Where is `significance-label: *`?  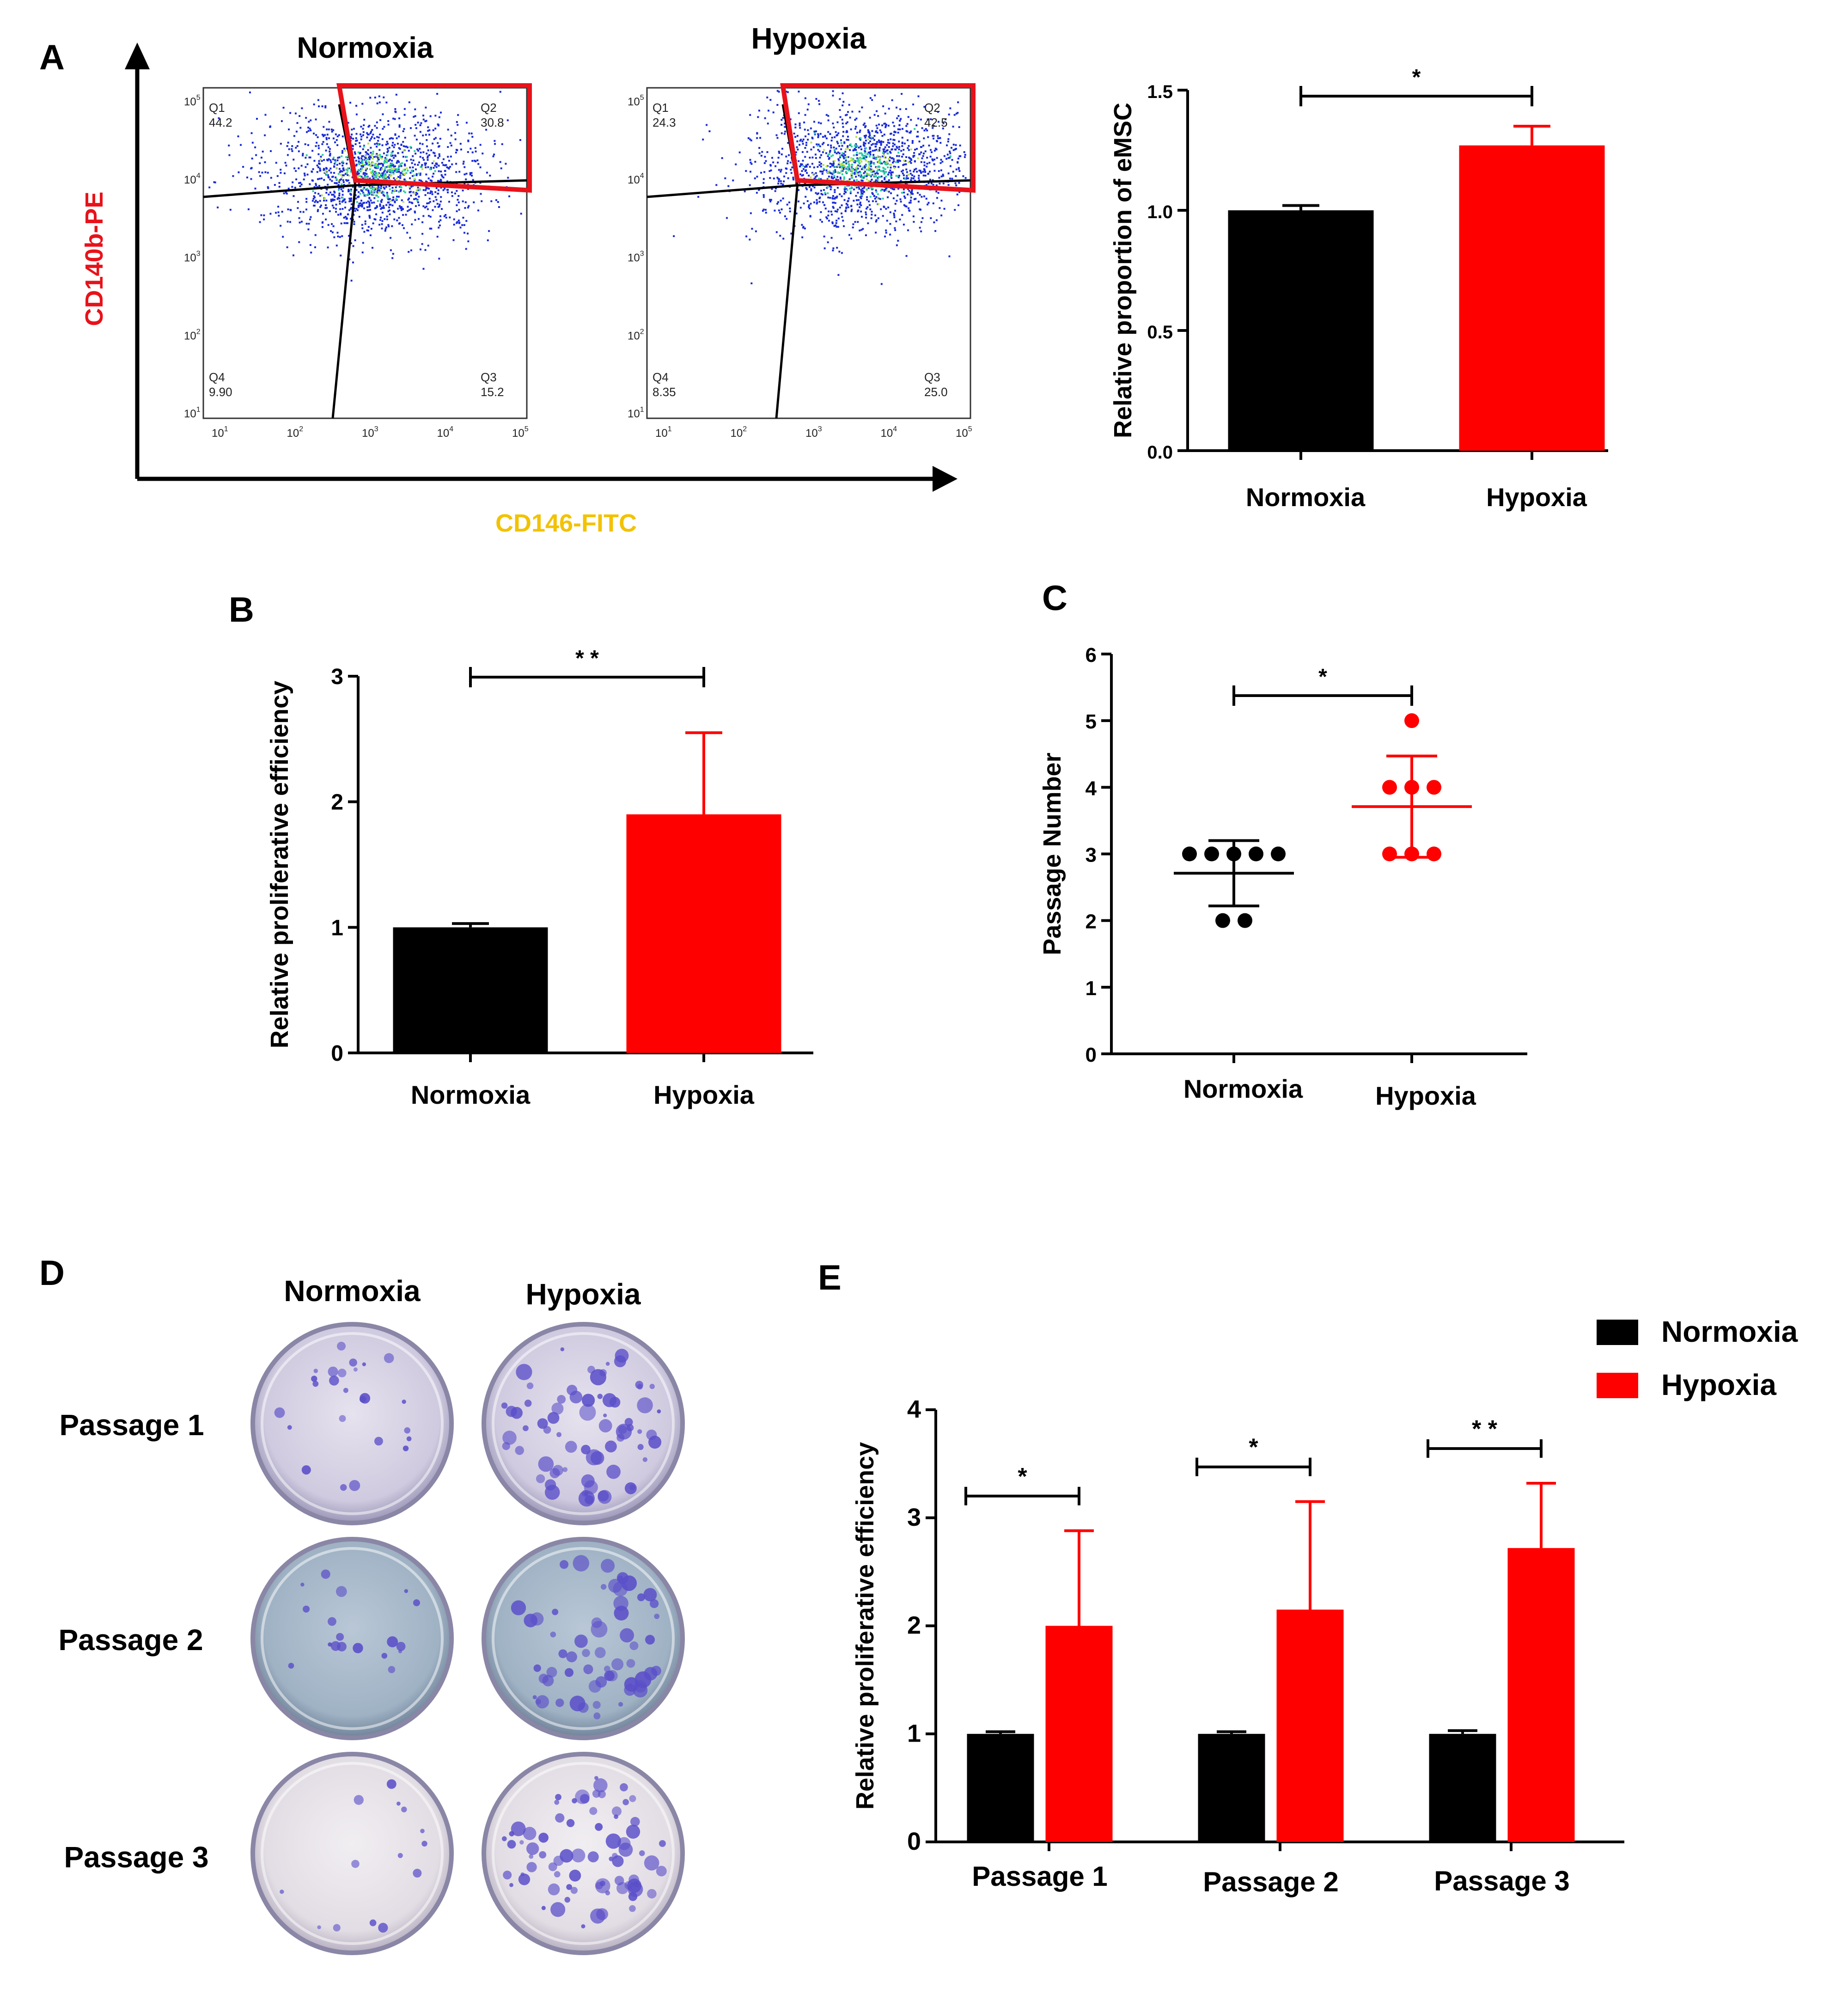 significance-label: * is located at coordinates (1022, 1476).